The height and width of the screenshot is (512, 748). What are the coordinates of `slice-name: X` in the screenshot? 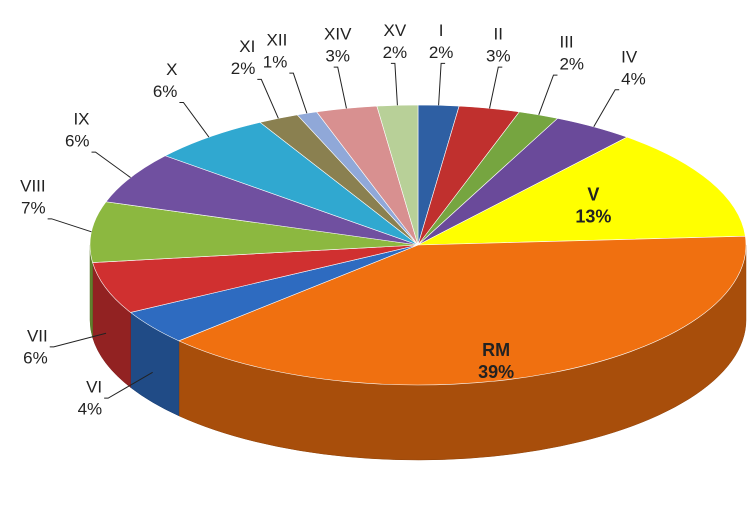 It's located at (171, 69).